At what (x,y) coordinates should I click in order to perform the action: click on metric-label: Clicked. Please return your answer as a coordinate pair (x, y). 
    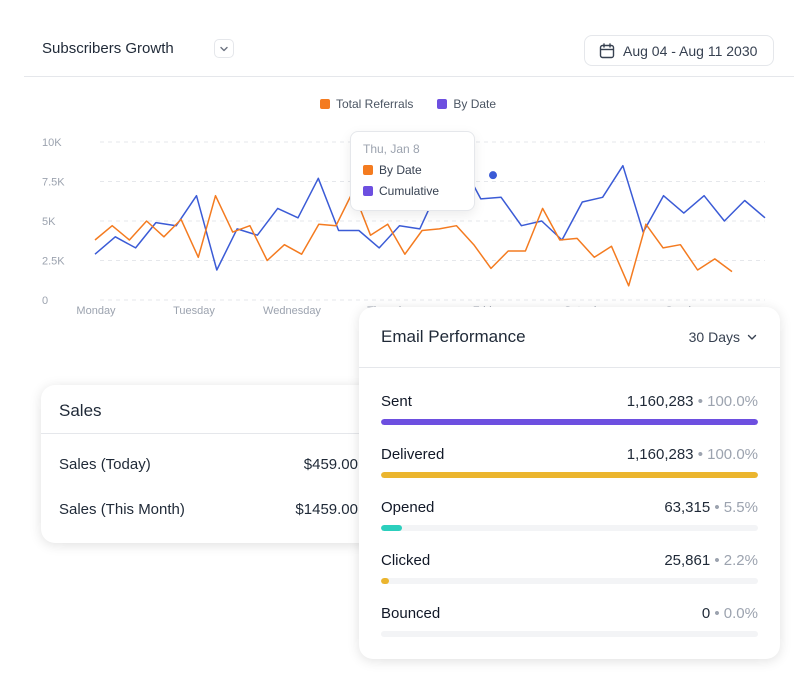
    Looking at the image, I should click on (406, 560).